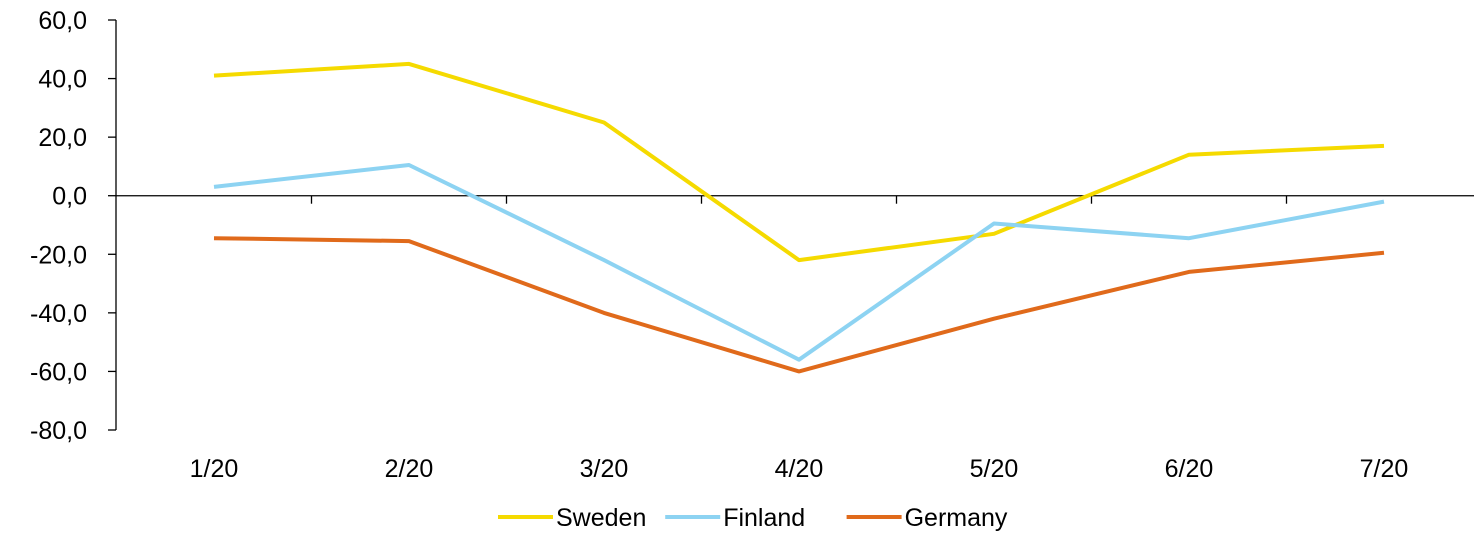  What do you see at coordinates (58, 255) in the screenshot?
I see `y-tick-label: -20,0` at bounding box center [58, 255].